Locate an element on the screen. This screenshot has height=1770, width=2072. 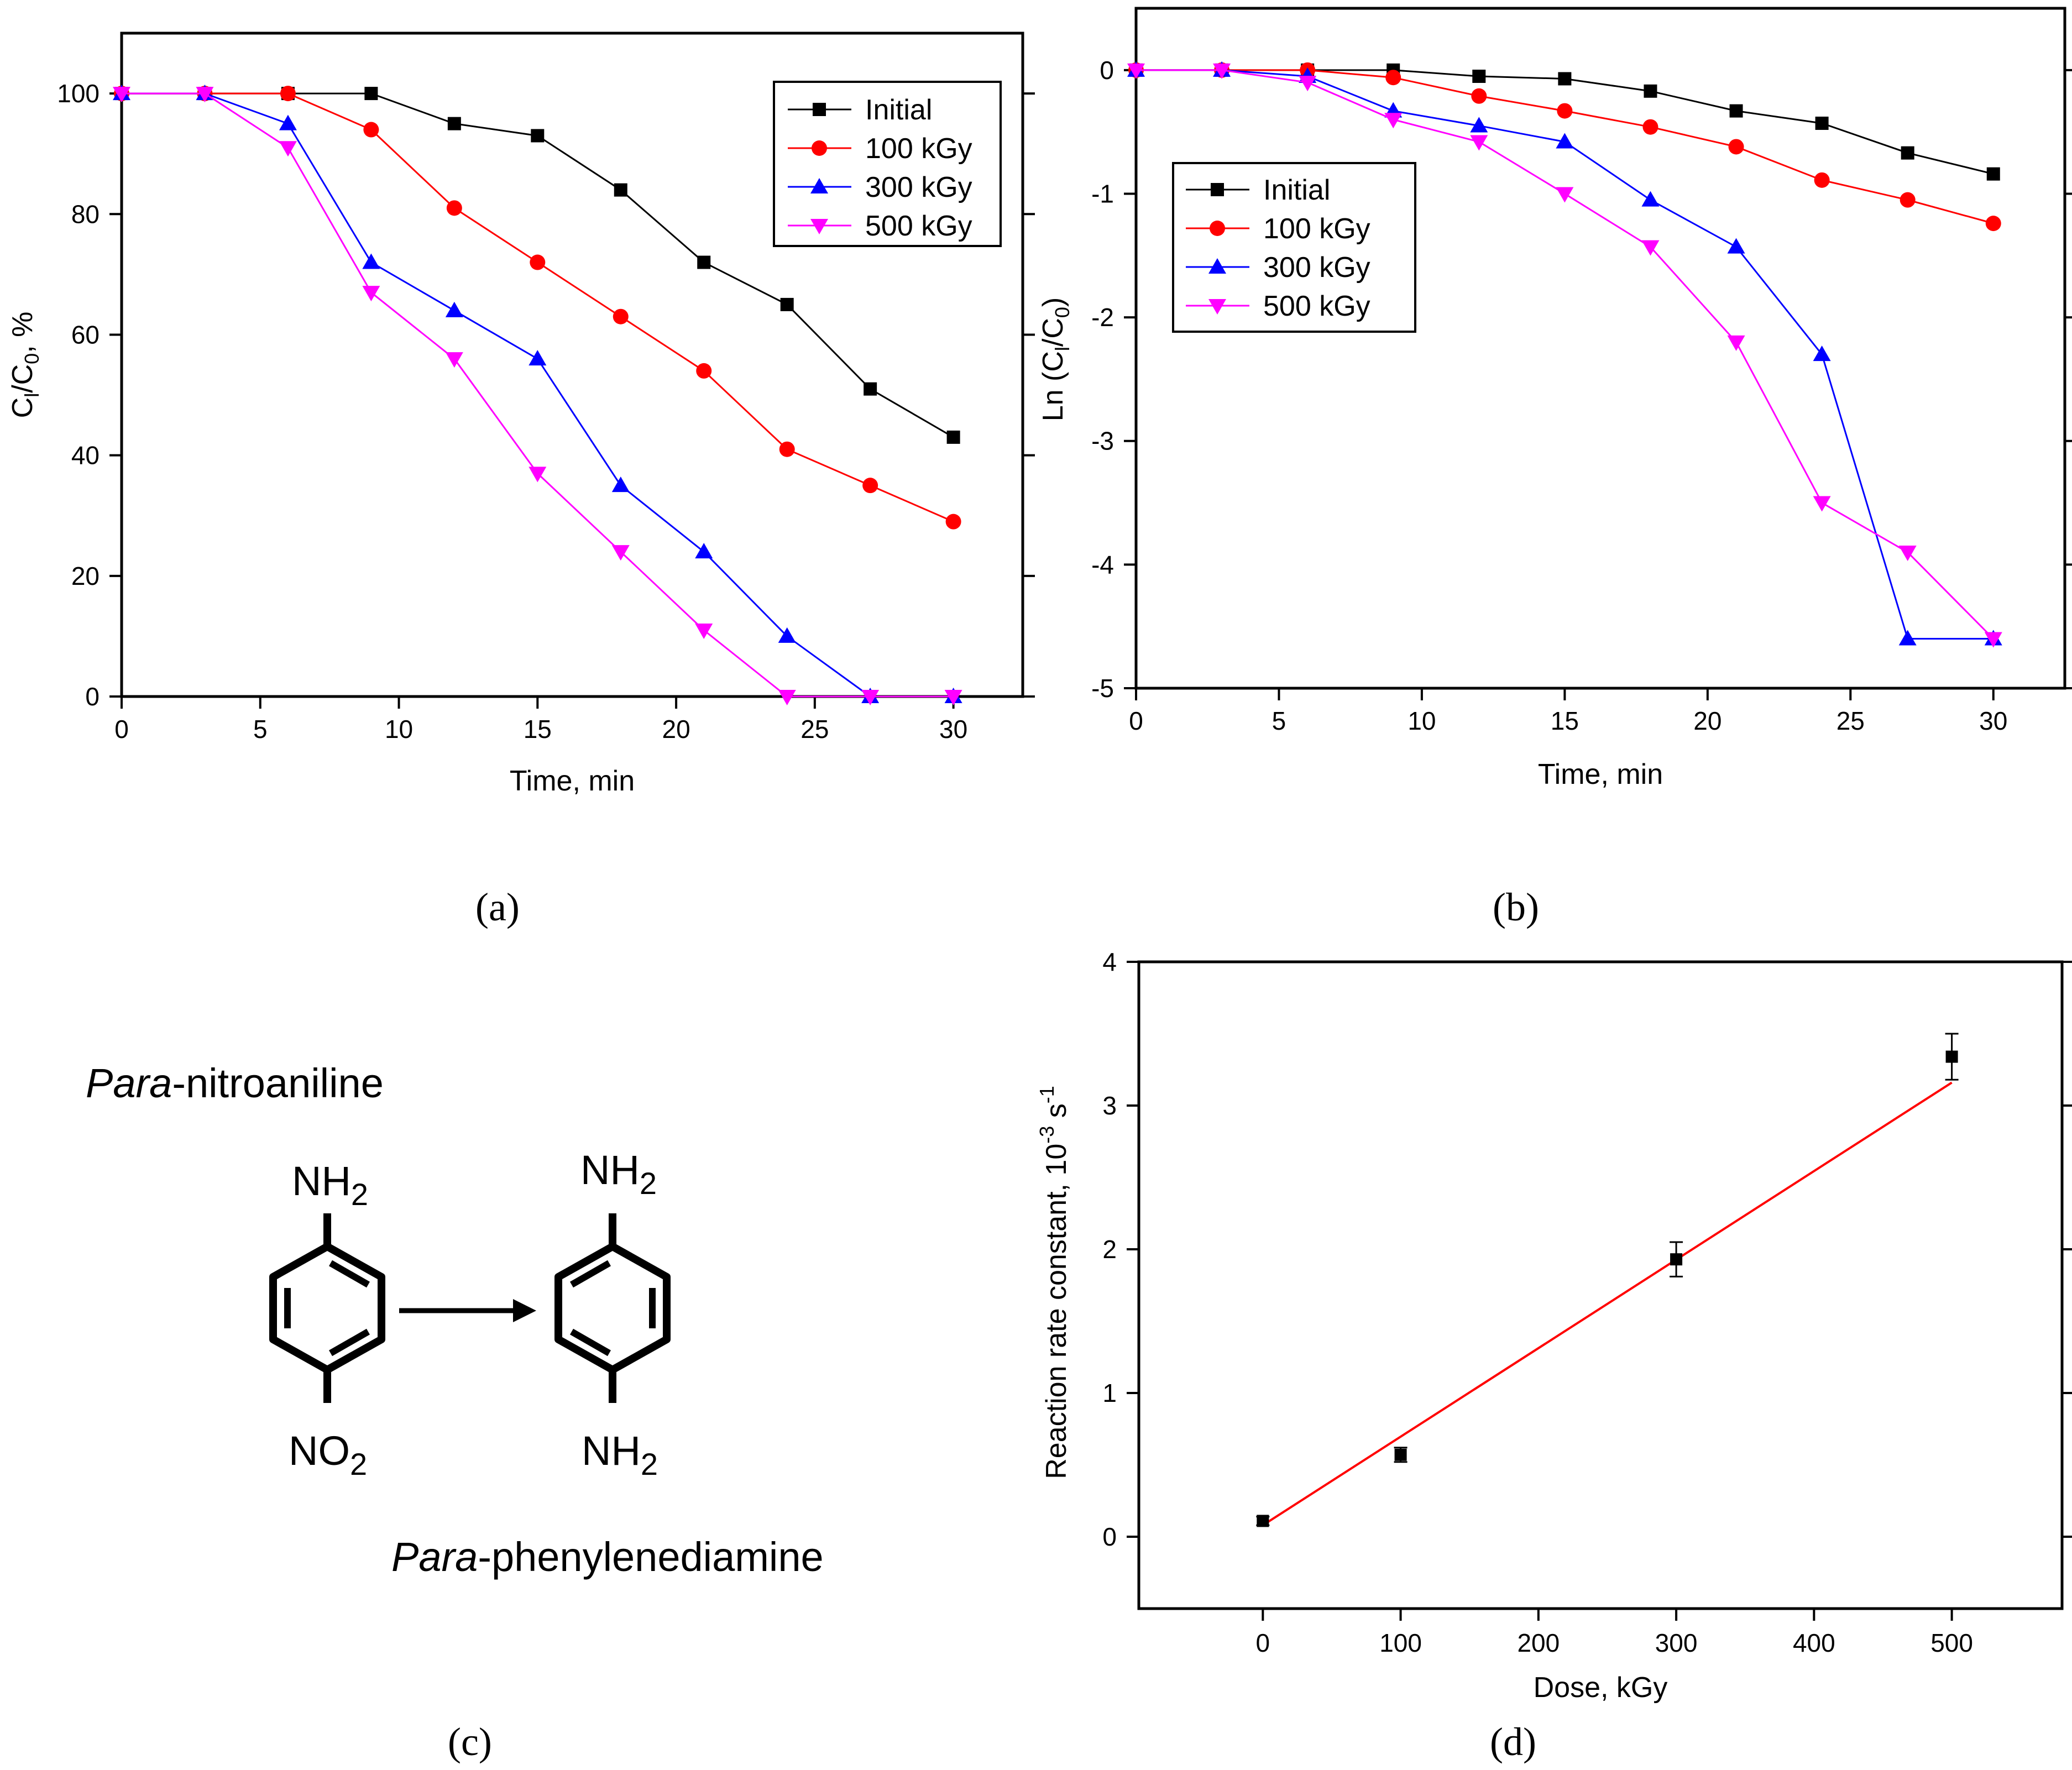
y-tick-label: -5 is located at coordinates (1102, 688).